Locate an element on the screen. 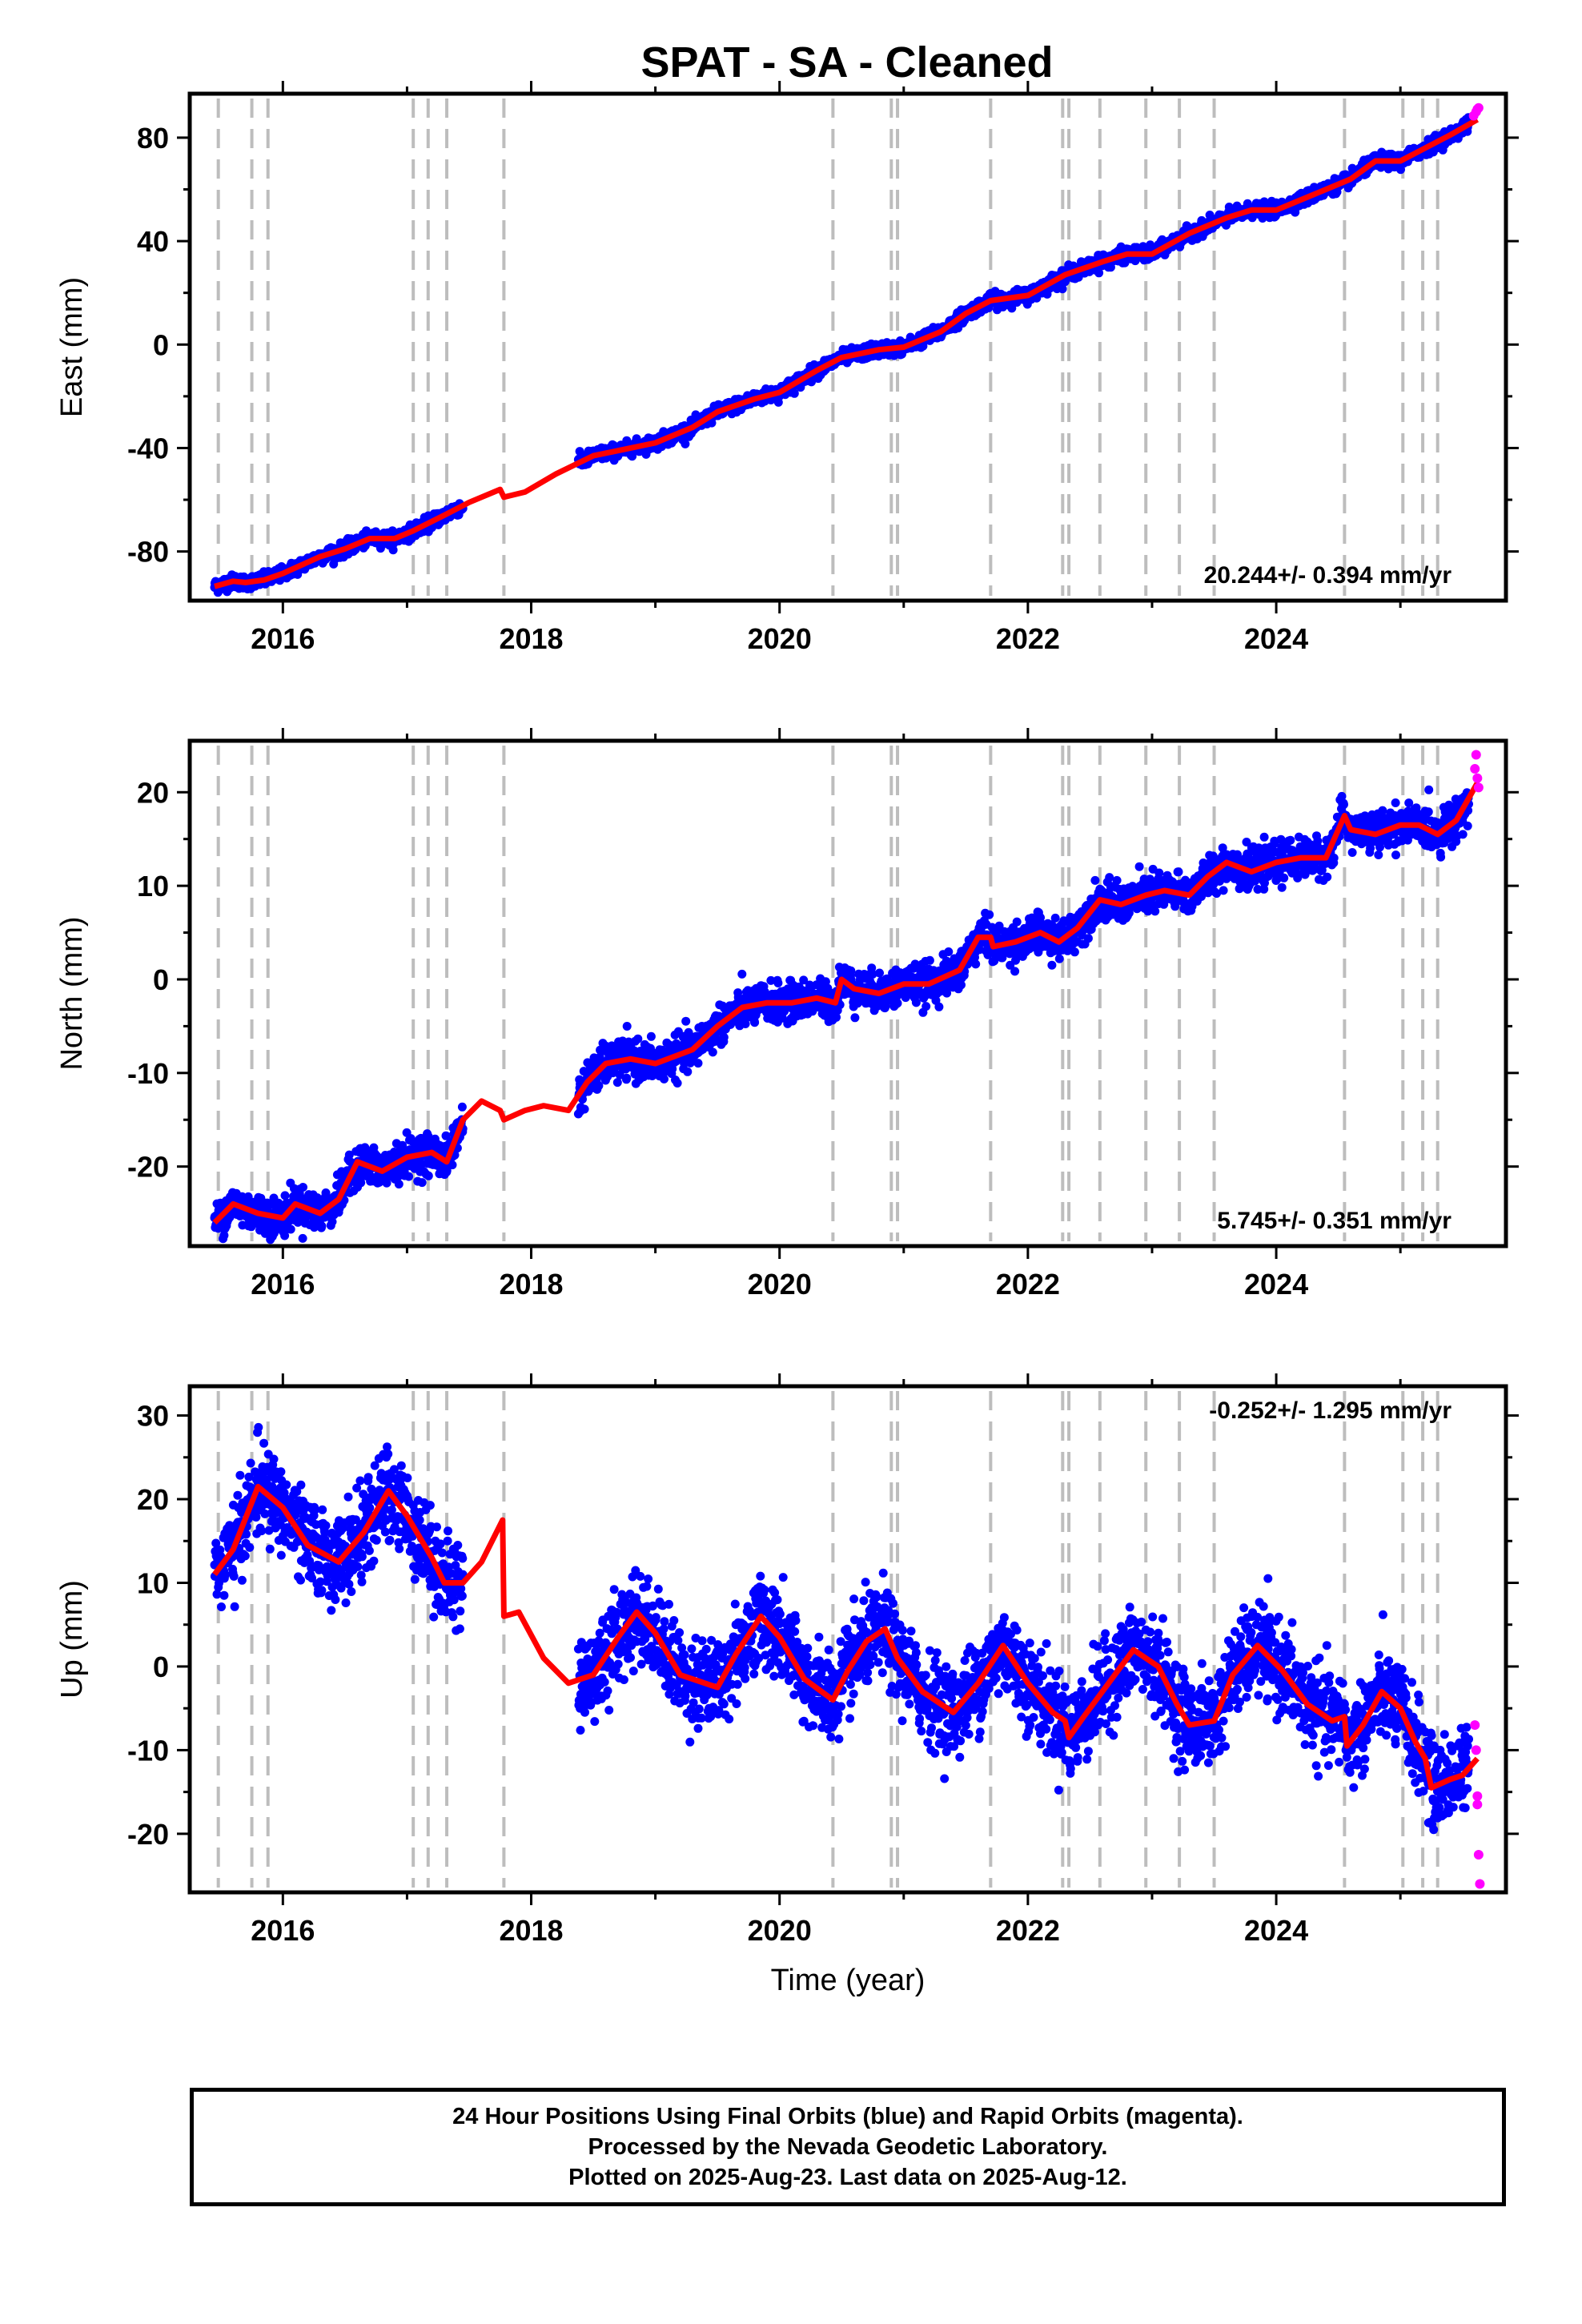  chart-title: SPAT - SA - Cleaned is located at coordinates (847, 62).